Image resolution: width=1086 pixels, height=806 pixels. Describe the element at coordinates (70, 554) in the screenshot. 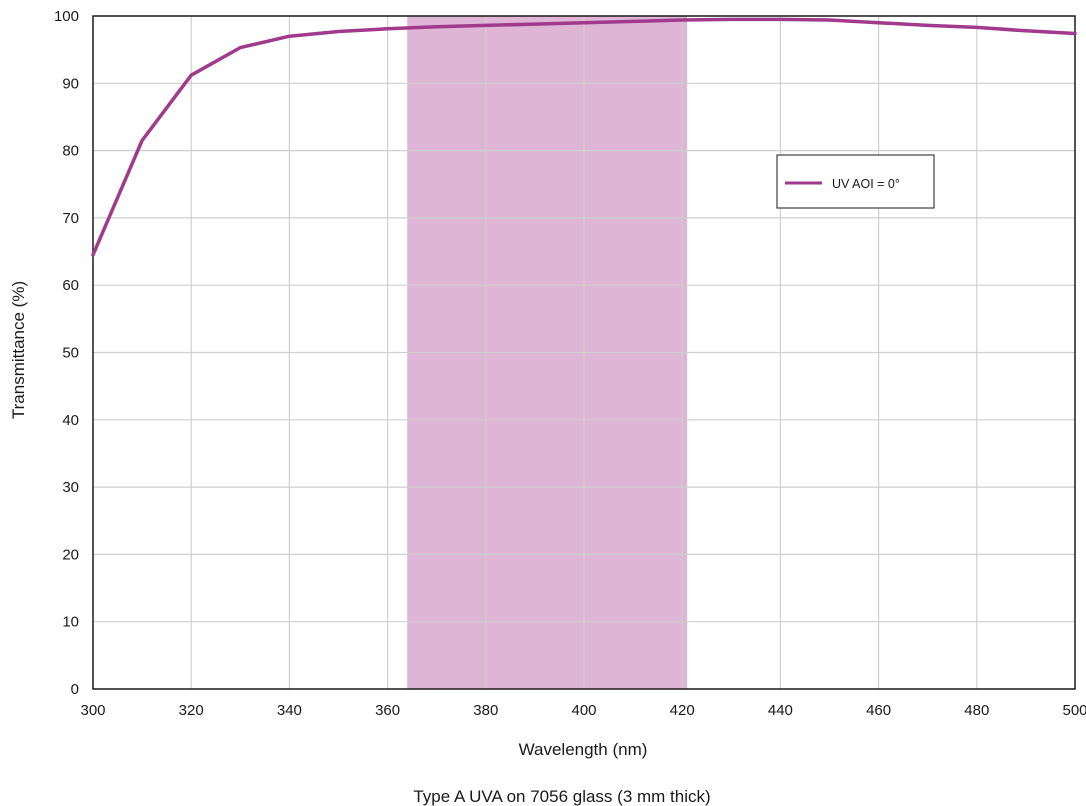

I see `y-tick-label: 20` at that location.